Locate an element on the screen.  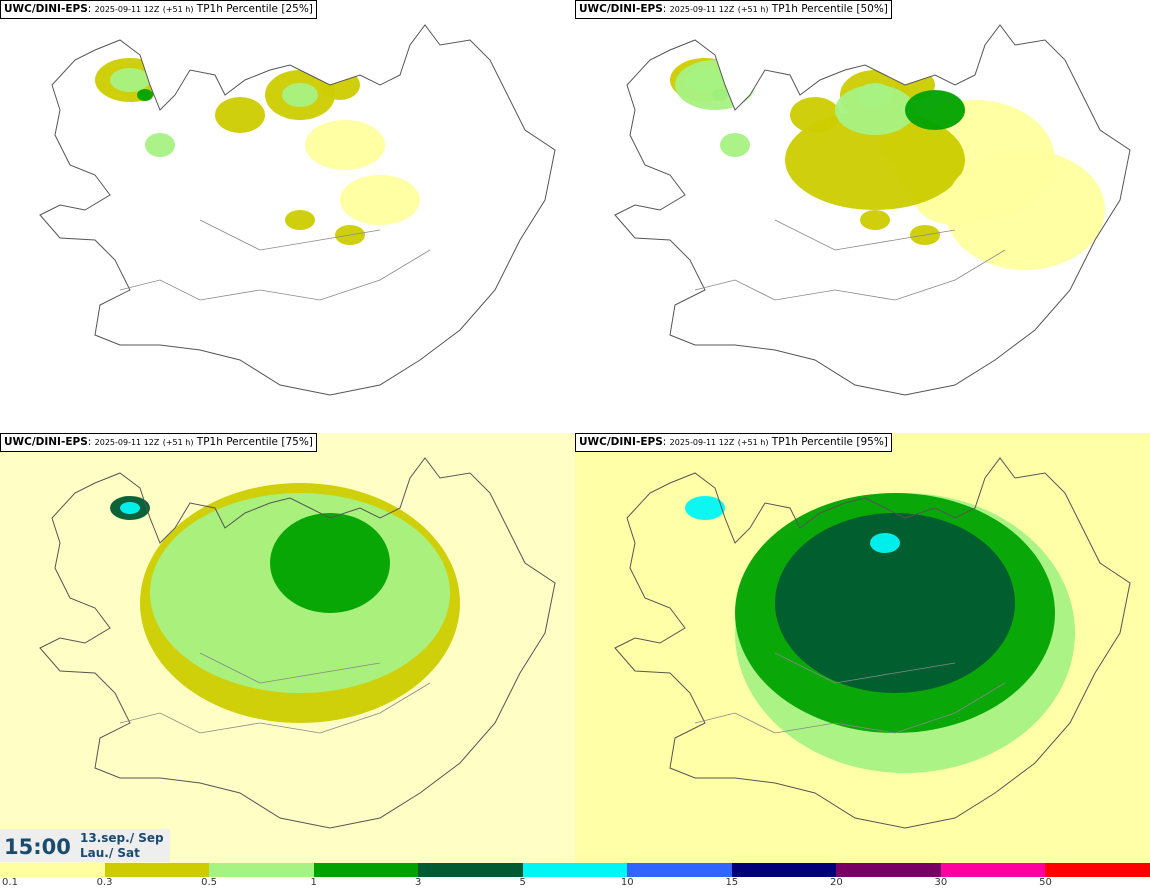
colorbar-tick-label: 1 is located at coordinates (313, 882).